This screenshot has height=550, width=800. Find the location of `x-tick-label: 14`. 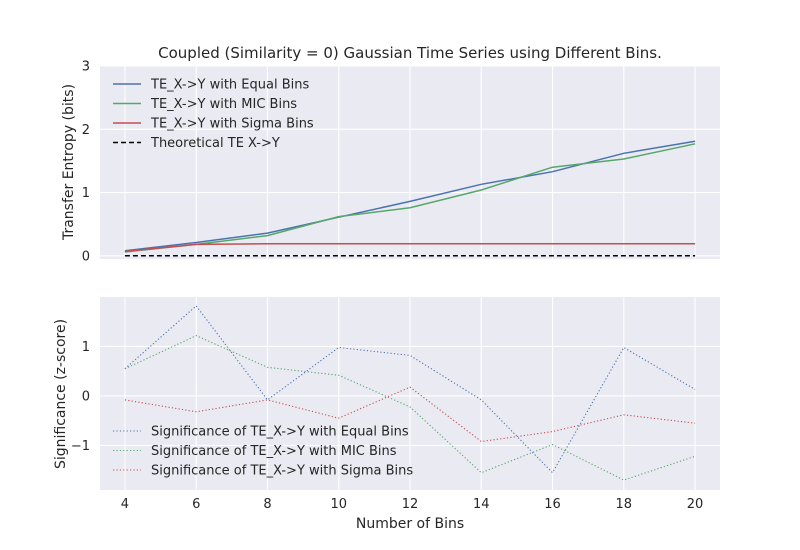

x-tick-label: 14 is located at coordinates (481, 504).